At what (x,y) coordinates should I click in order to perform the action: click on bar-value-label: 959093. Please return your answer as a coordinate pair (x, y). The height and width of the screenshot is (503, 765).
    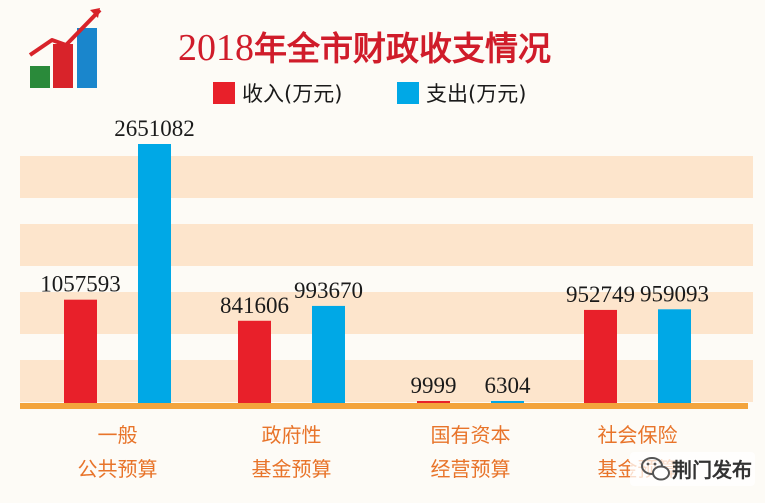
    Looking at the image, I should click on (674, 293).